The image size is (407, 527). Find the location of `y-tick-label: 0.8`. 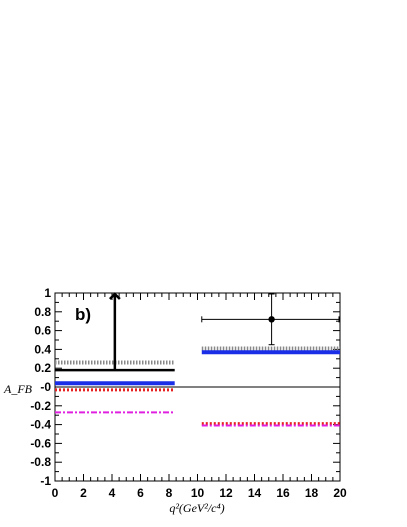

y-tick-label: 0.8 is located at coordinates (42, 312).